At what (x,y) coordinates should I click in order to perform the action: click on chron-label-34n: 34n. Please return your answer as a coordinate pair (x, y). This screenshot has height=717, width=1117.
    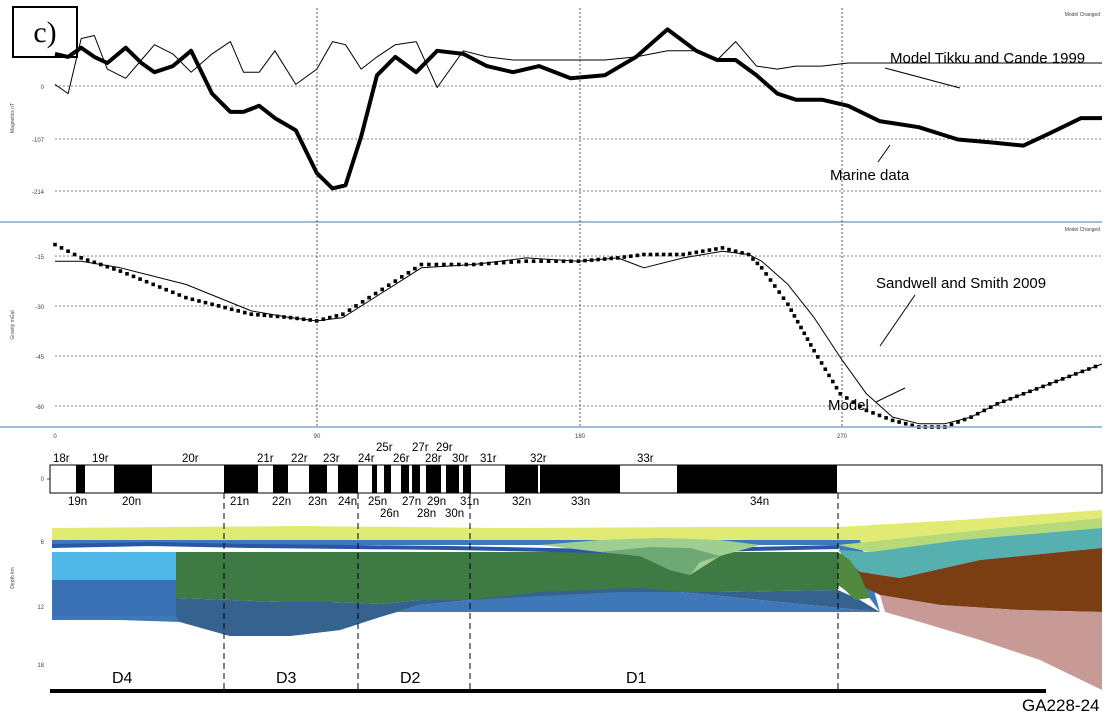
    Looking at the image, I should click on (759, 502).